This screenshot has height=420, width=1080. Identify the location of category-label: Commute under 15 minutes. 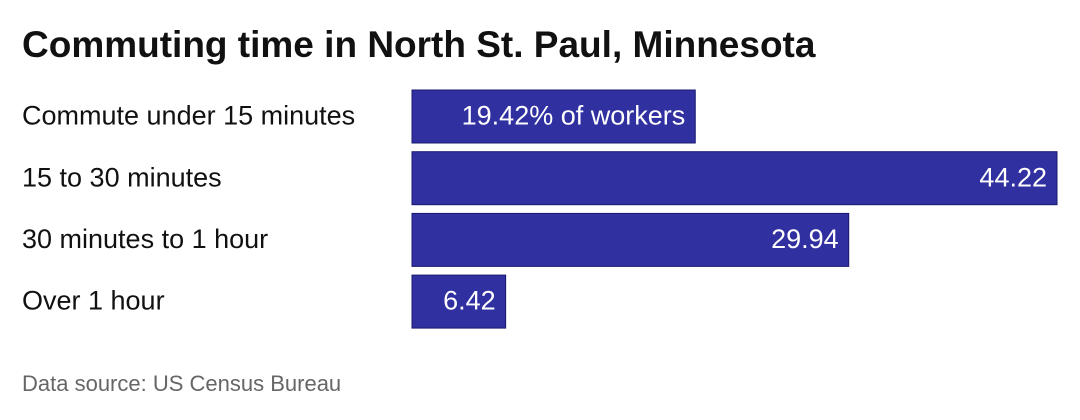
(188, 116).